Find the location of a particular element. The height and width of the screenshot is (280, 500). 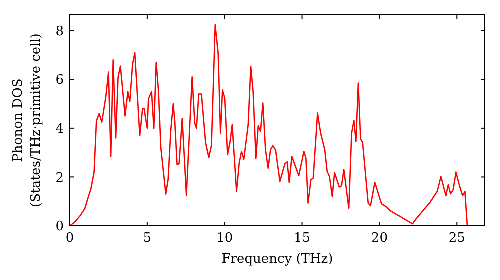

y-tick-label: 2 is located at coordinates (60, 178).